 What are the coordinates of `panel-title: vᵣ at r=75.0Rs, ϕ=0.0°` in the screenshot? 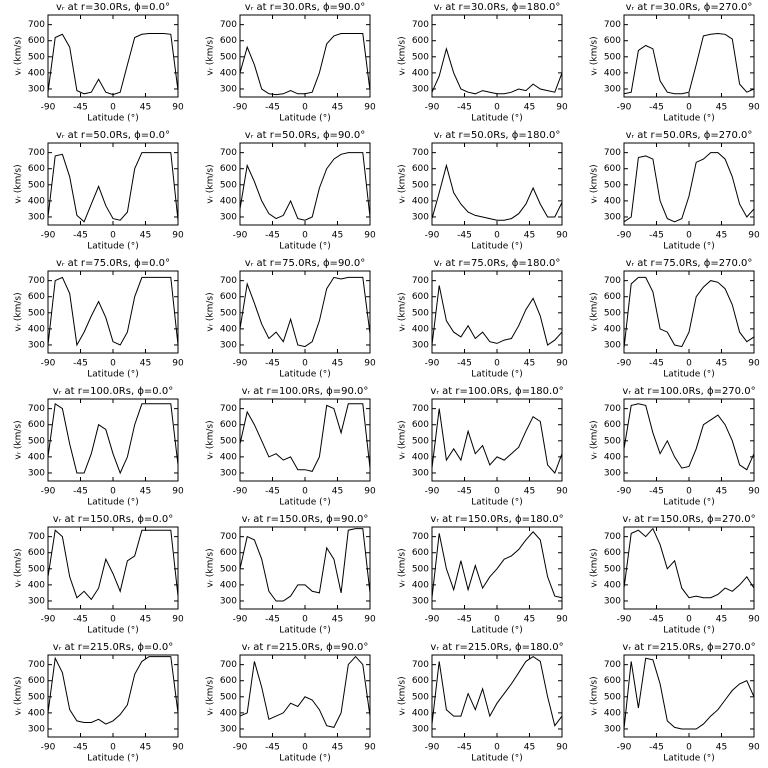 It's located at (113, 263).